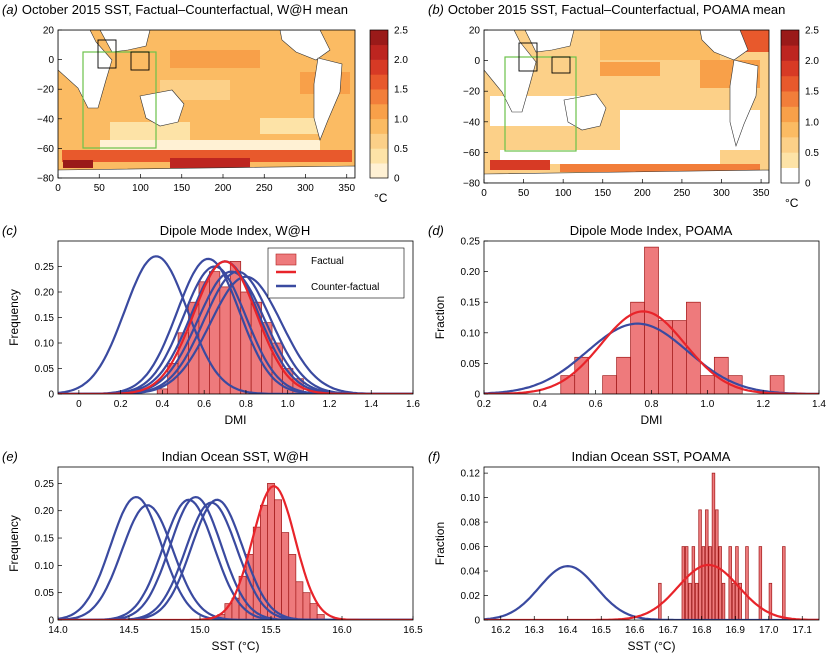  Describe the element at coordinates (119, 100) in the screenshot. I see `map-a-indian-ocean-box` at that location.